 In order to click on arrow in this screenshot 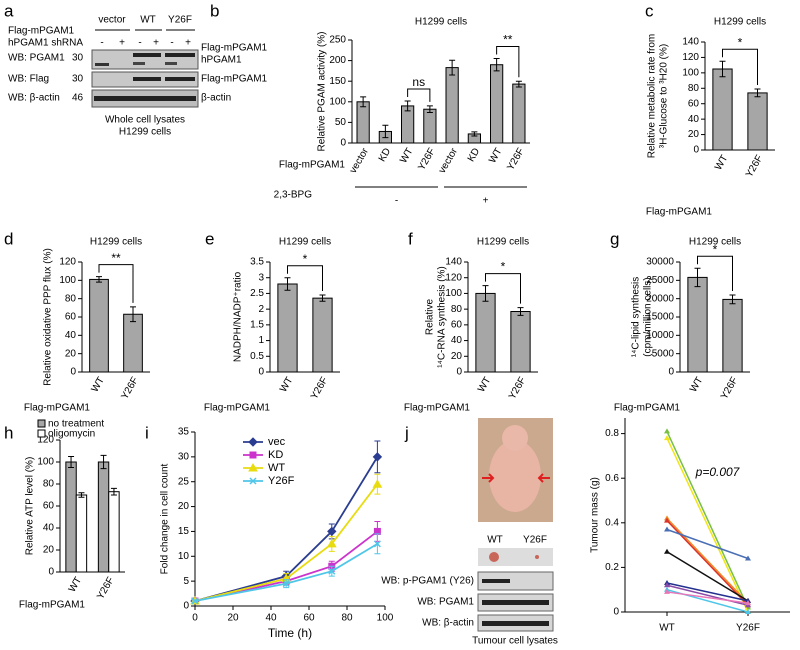, I will do `click(543, 478)`.